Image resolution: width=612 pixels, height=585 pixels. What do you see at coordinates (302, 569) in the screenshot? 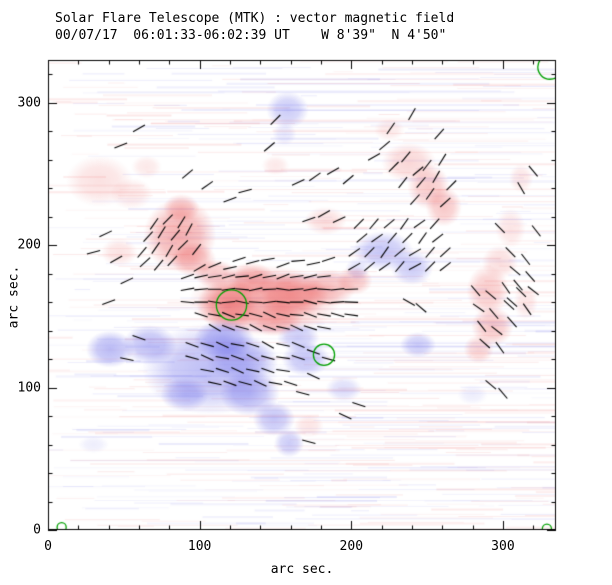
I see `x-axis-label: arc sec.` at bounding box center [302, 569].